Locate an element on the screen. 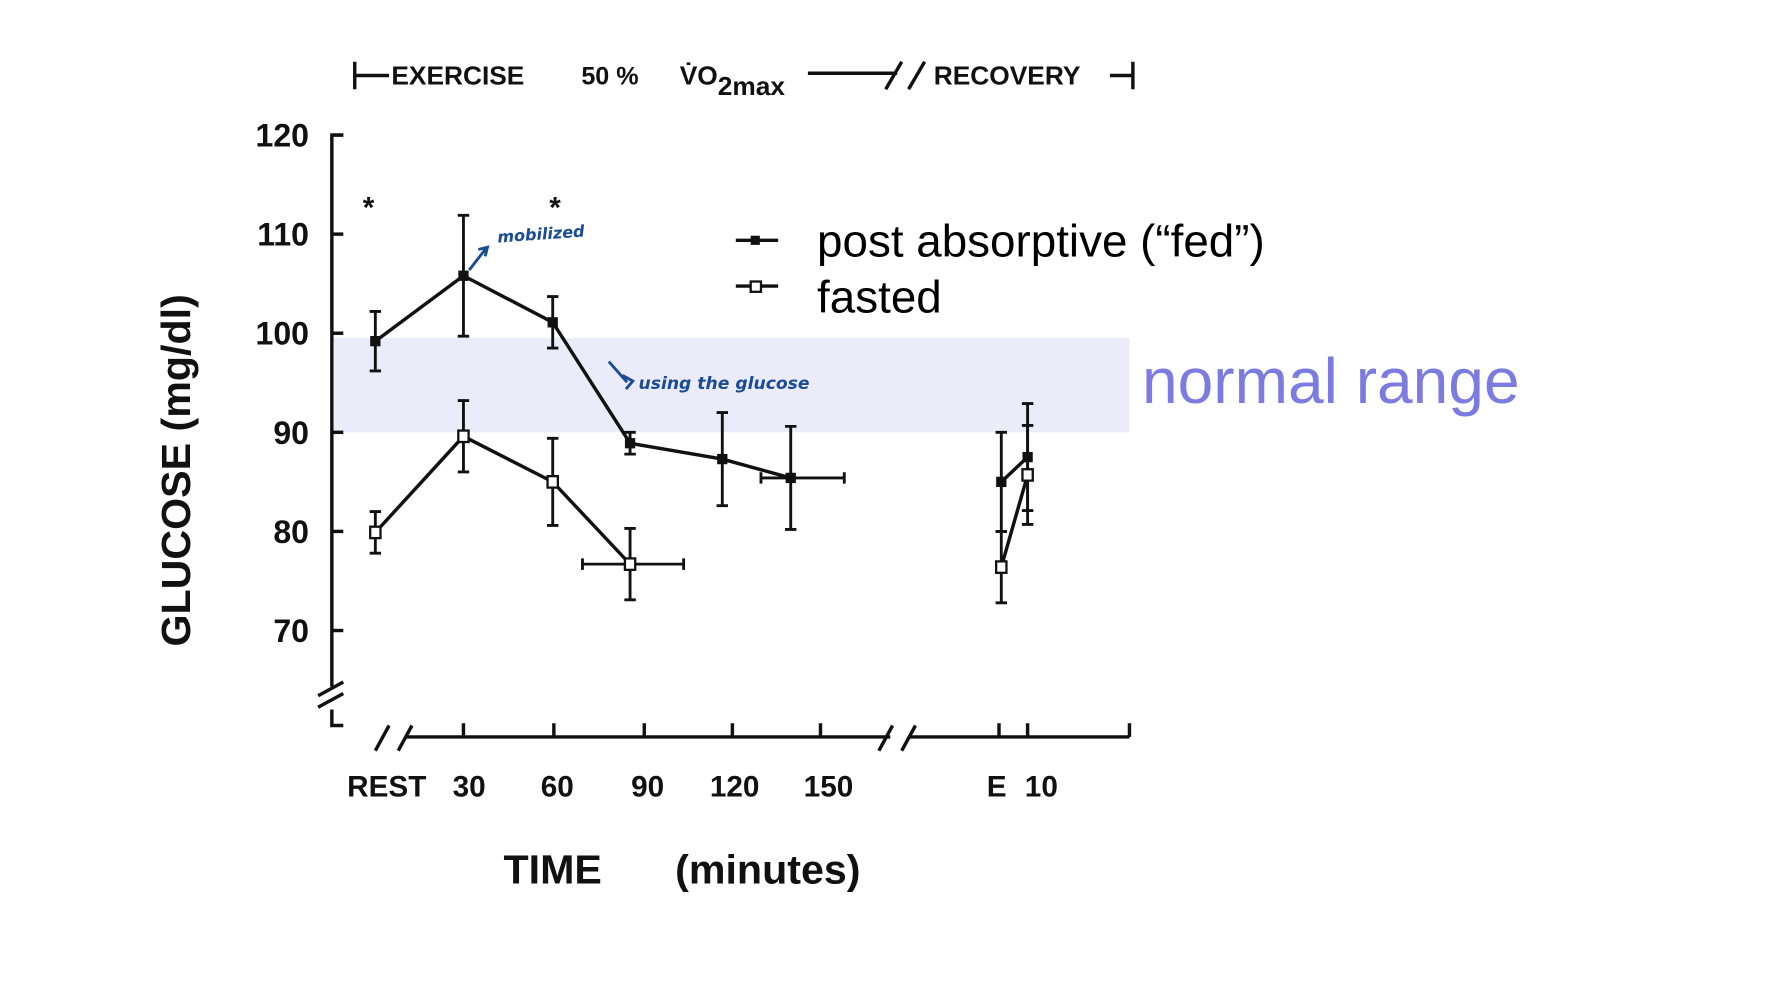  annotation-mobilized: mobilized is located at coordinates (527, 246).